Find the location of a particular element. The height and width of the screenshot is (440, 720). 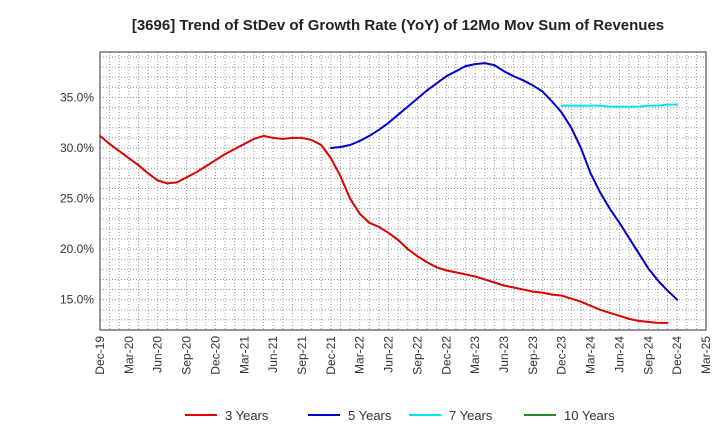

x-tick-label: Dec-19 is located at coordinates (100, 355).